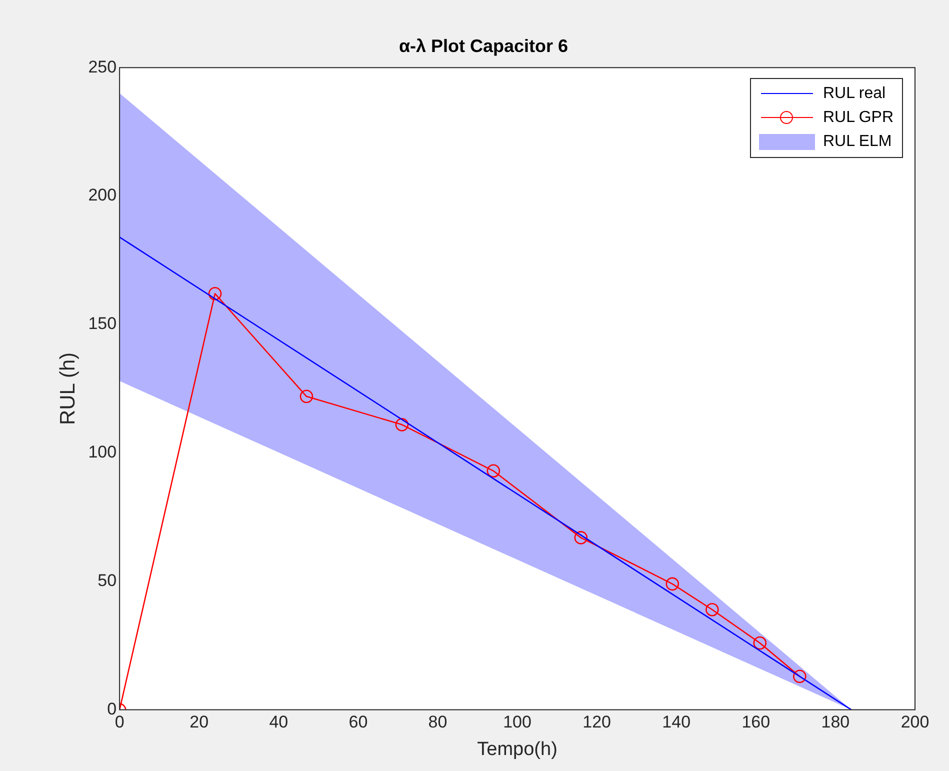 This screenshot has height=771, width=949. Describe the element at coordinates (857, 141) in the screenshot. I see `legend-label: RUL ELM` at that location.